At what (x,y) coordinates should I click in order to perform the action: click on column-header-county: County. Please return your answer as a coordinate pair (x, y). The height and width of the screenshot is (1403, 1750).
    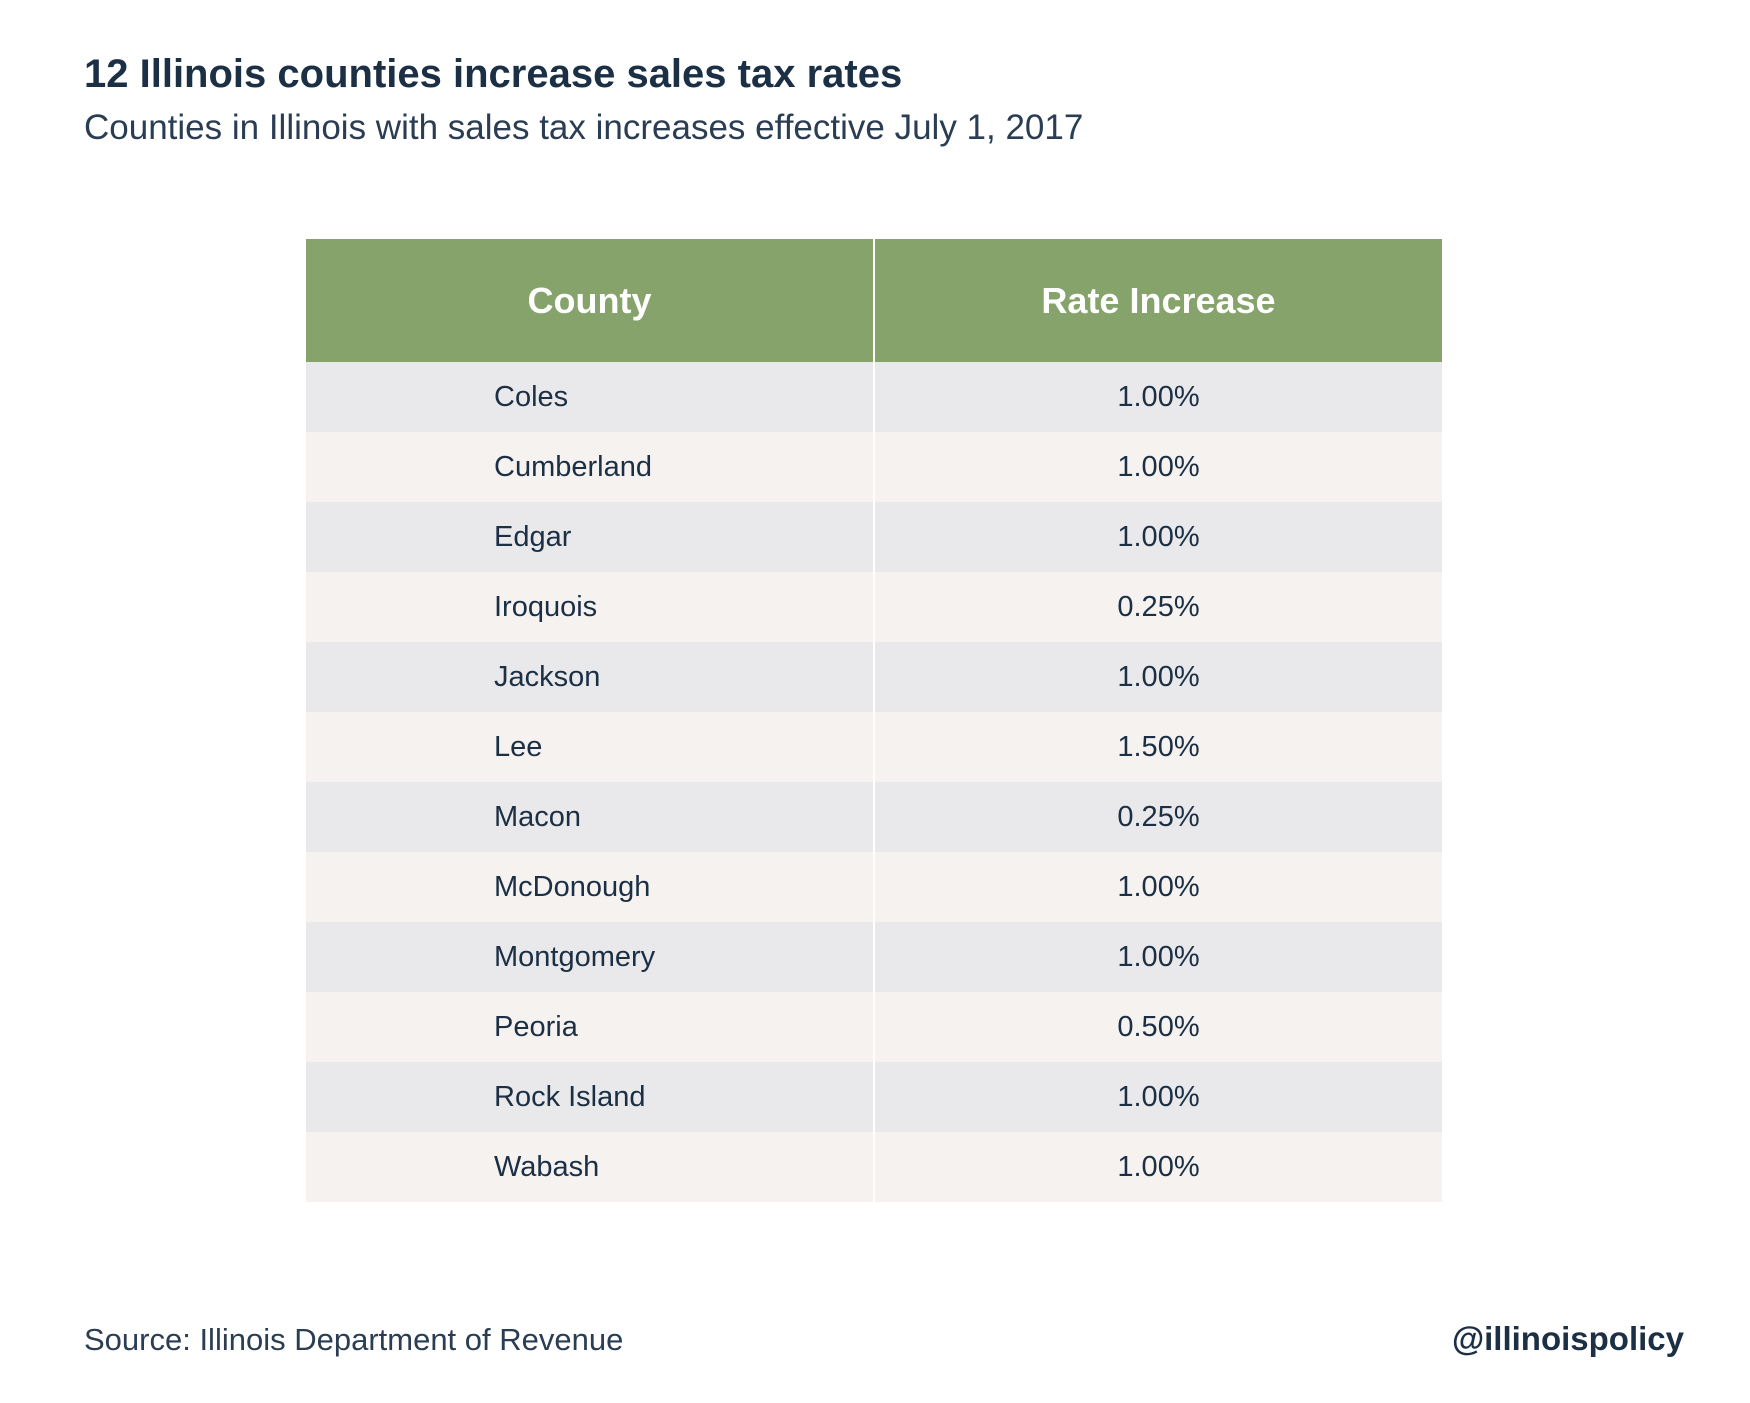
    Looking at the image, I should click on (590, 300).